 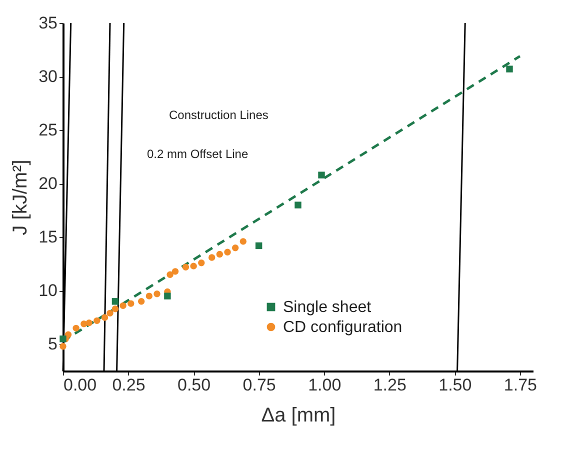 I want to click on x-tick-label: 1.75, so click(x=520, y=385).